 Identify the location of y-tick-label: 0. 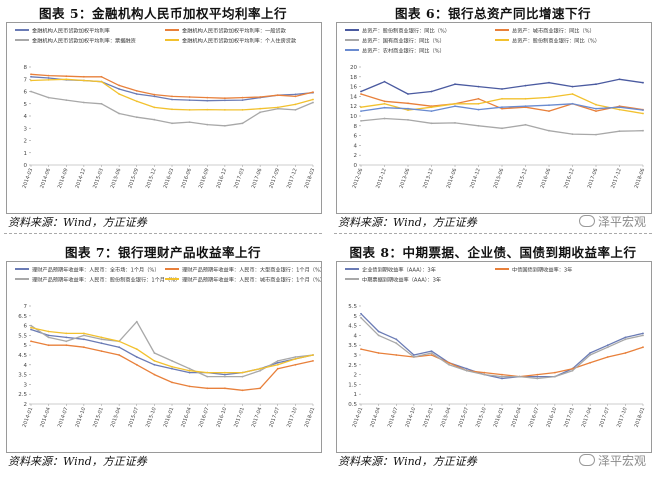
(26, 166).